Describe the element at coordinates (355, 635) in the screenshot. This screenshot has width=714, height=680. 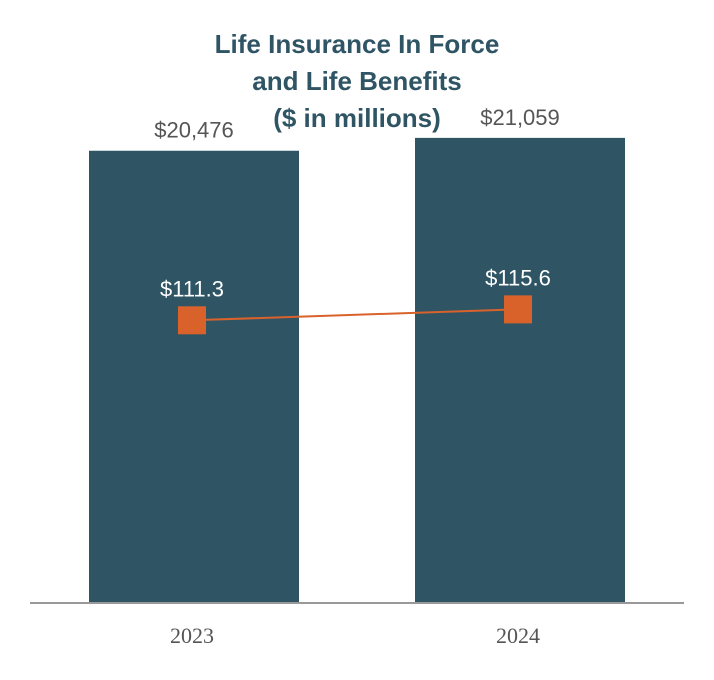
I see `x-tick-labels: 2023 2024` at that location.